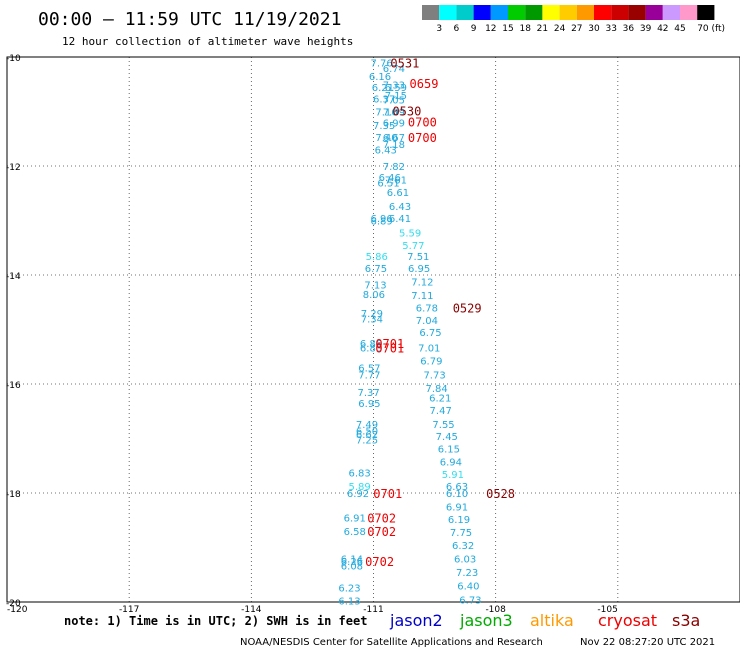  I want to click on x-tick-label: -105, so click(607, 610).